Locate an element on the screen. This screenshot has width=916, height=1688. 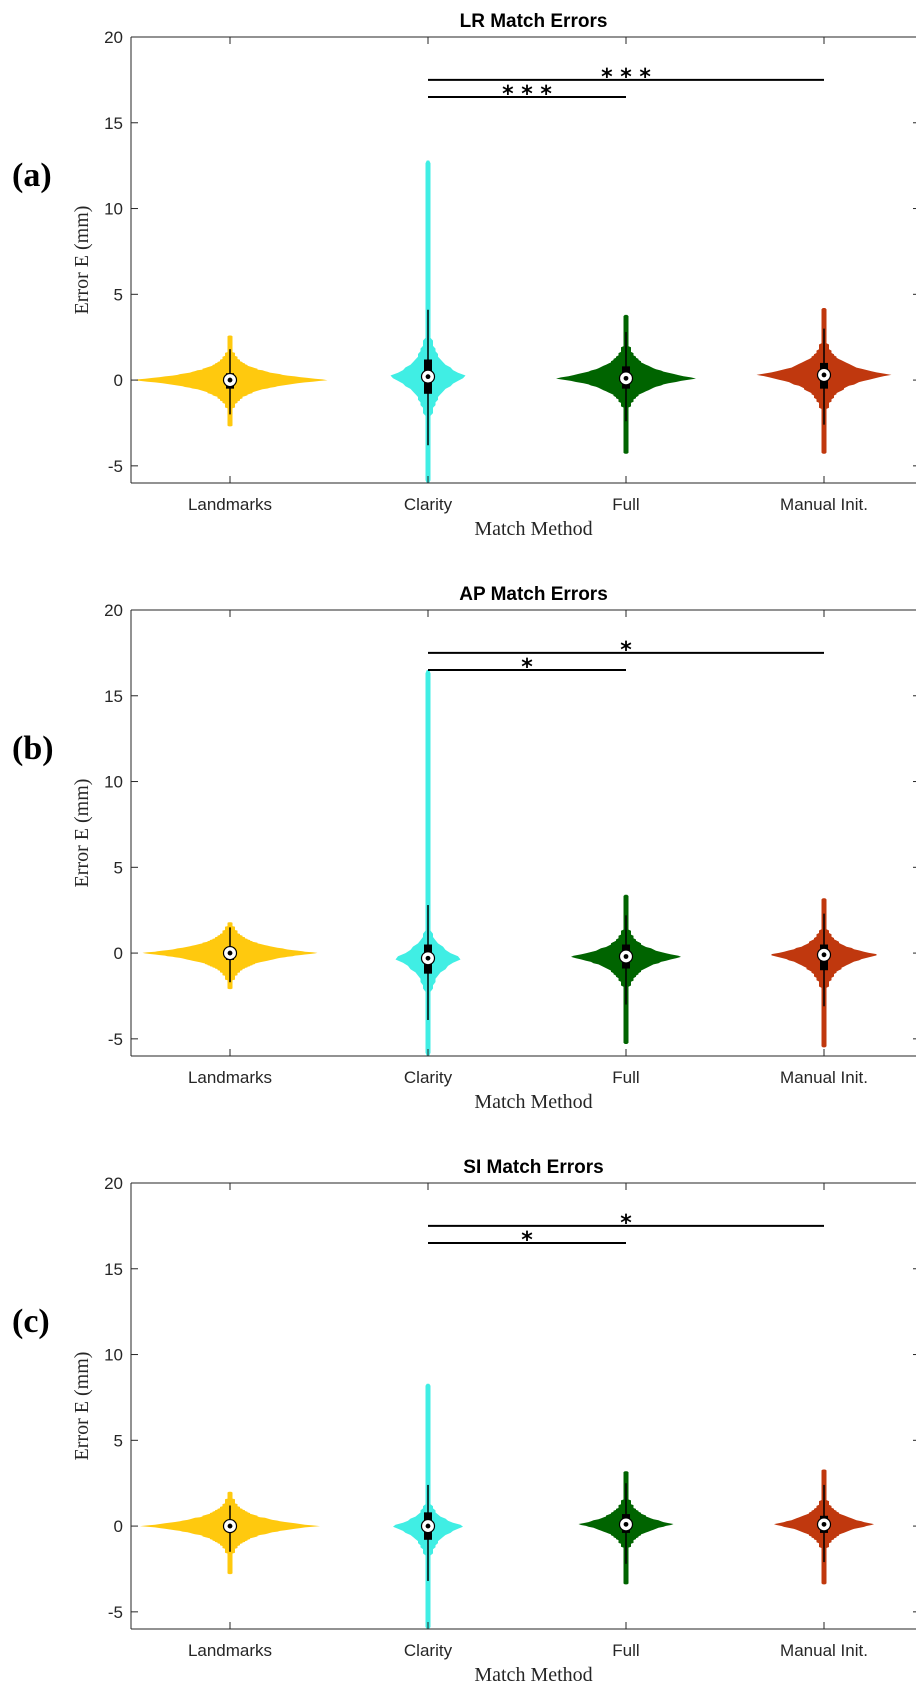
violin-clarity is located at coordinates (428, 863).